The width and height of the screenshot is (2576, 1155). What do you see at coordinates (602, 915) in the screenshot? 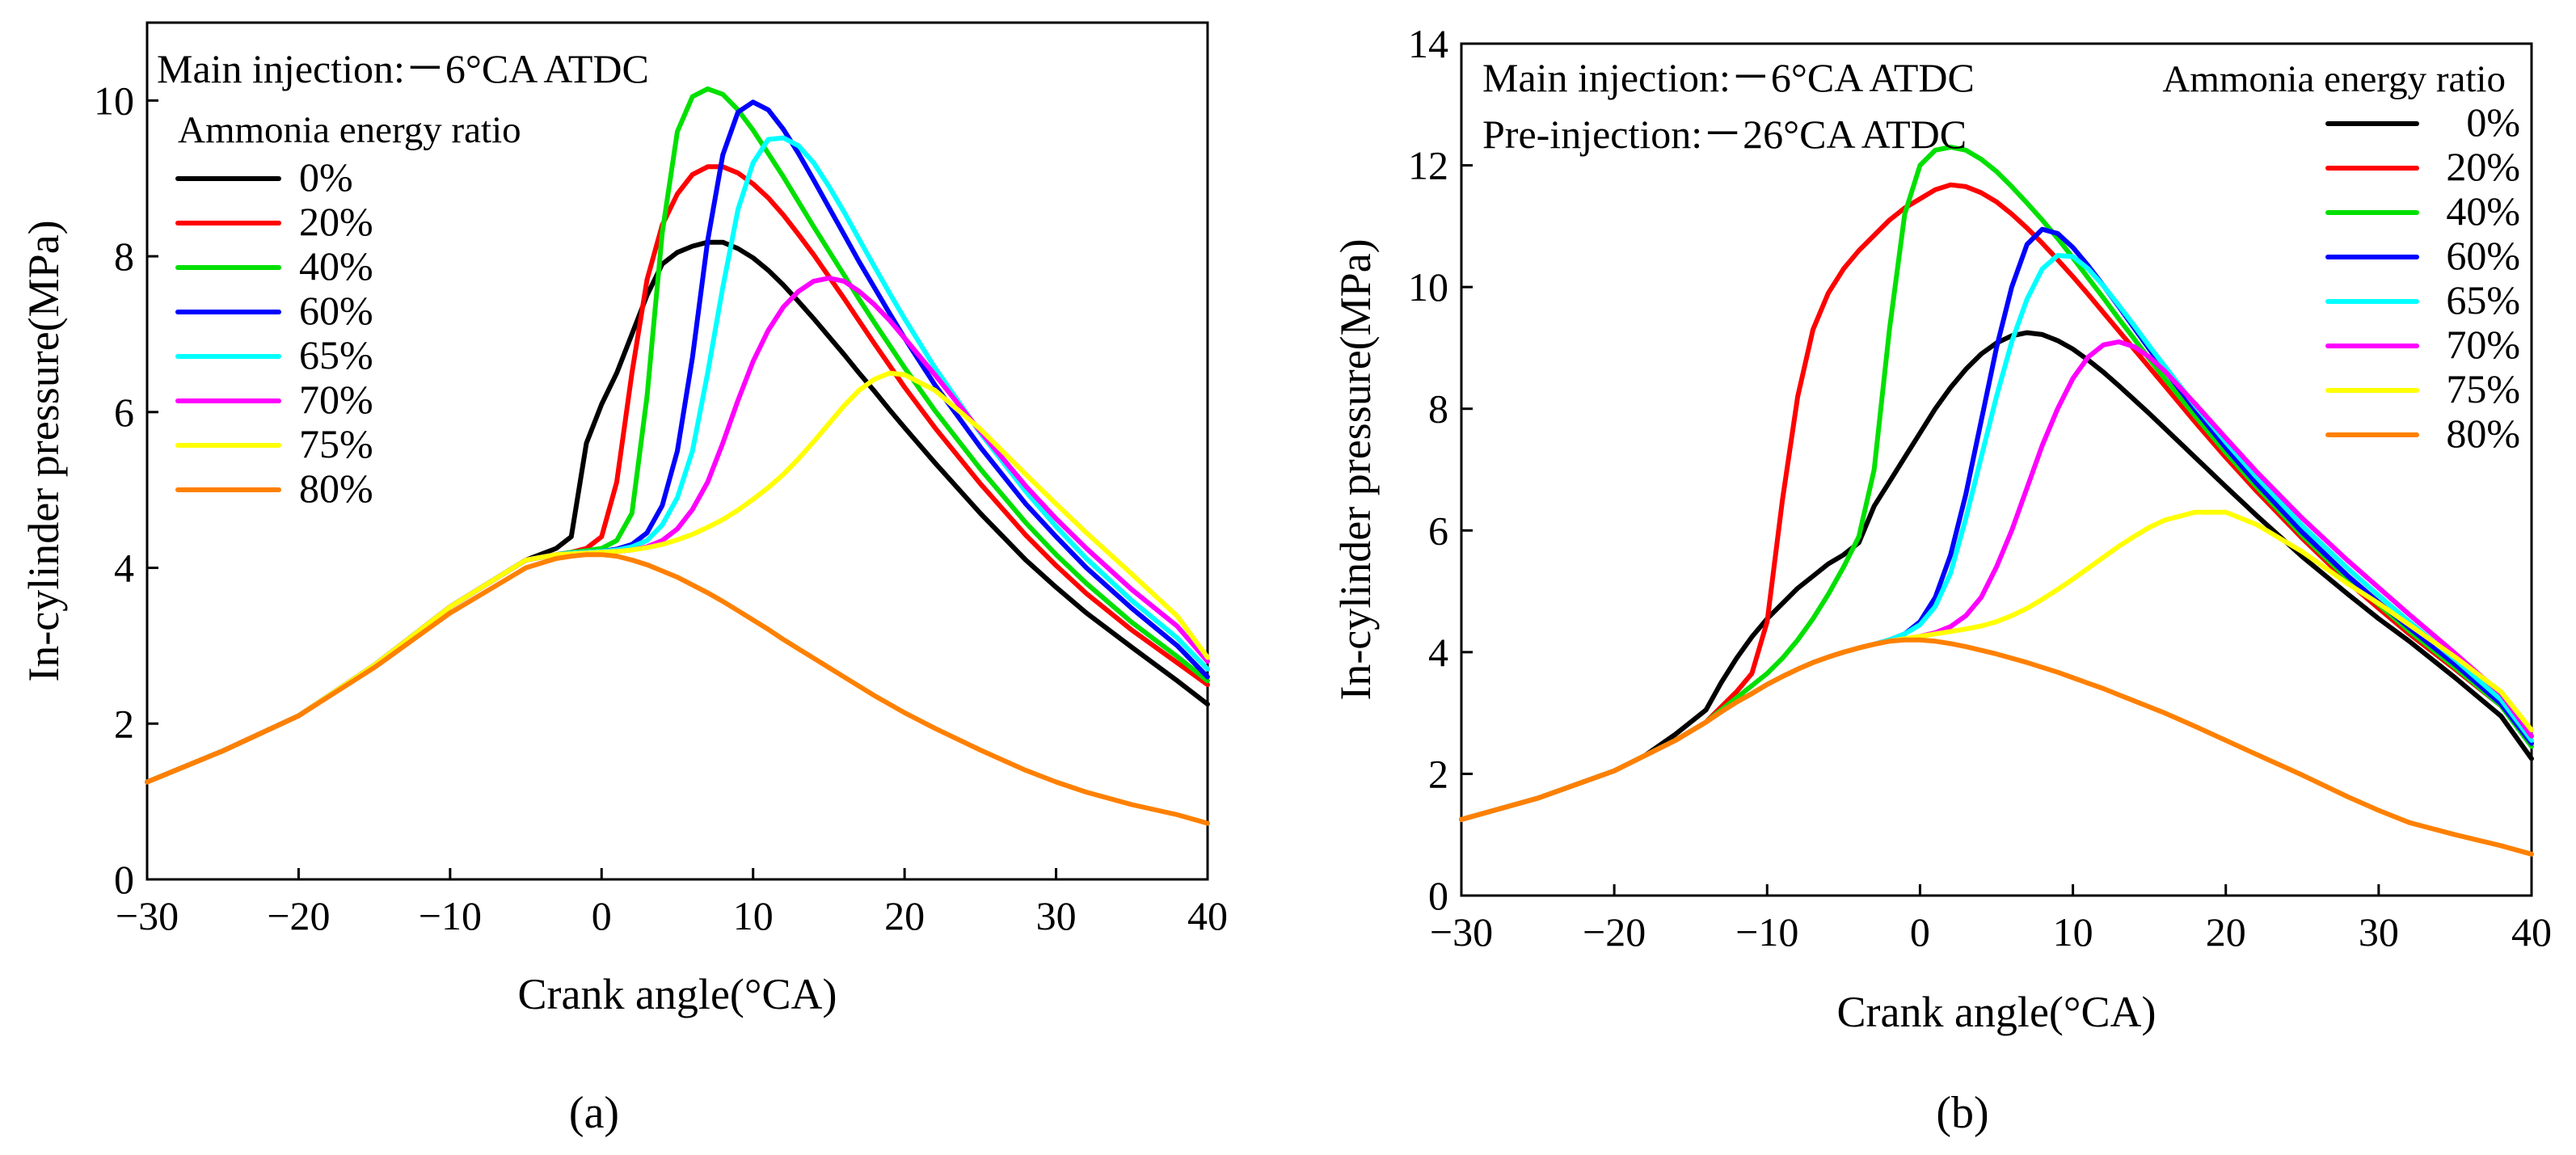
I see `chart-a-x-tick-label: 0` at bounding box center [602, 915].